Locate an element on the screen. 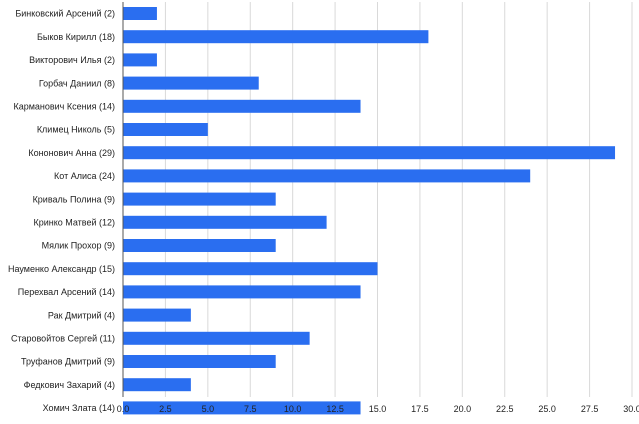 The width and height of the screenshot is (639, 424). category-label: Федкович Захарий (4) is located at coordinates (69, 385).